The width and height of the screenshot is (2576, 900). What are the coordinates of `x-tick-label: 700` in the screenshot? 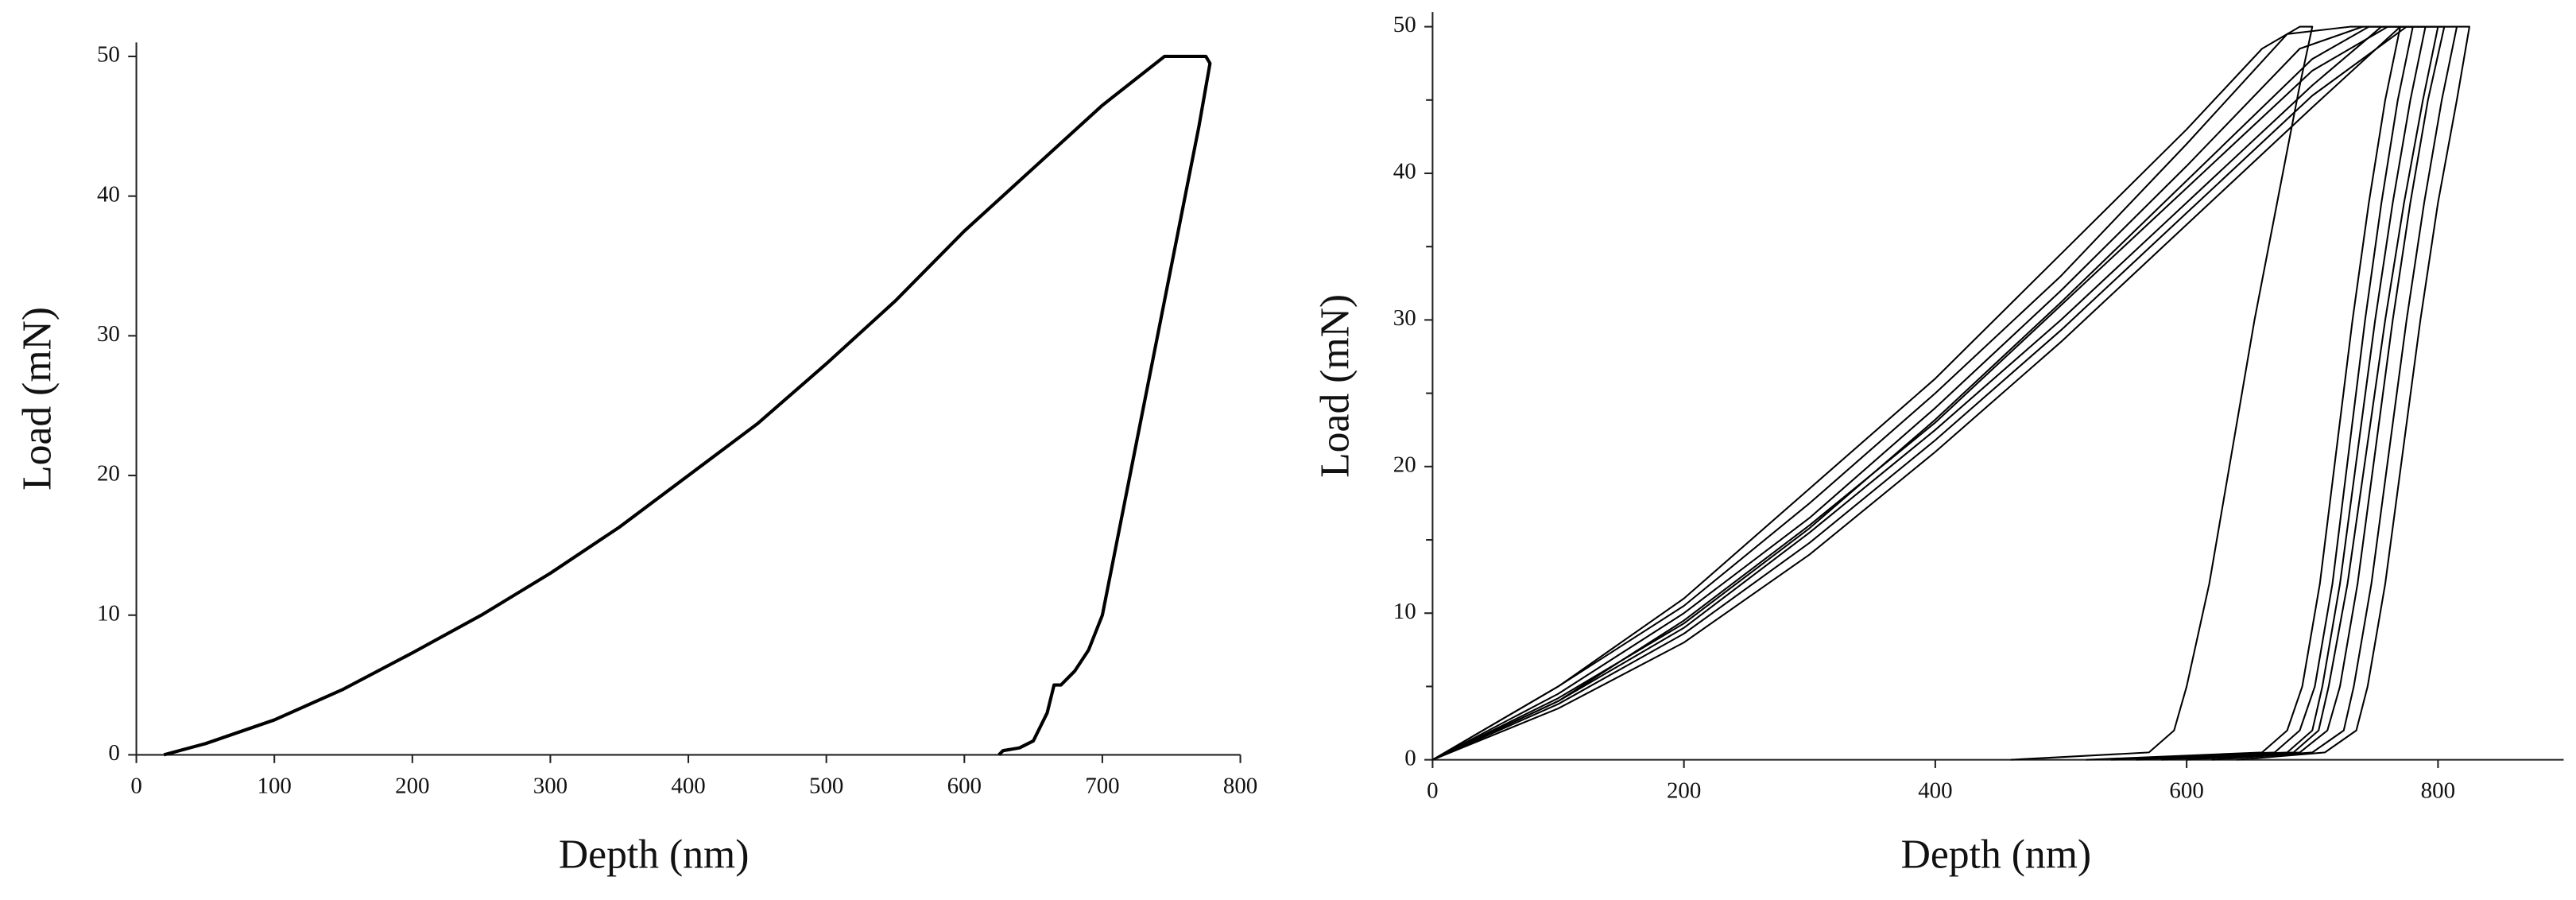 It's located at (1102, 786).